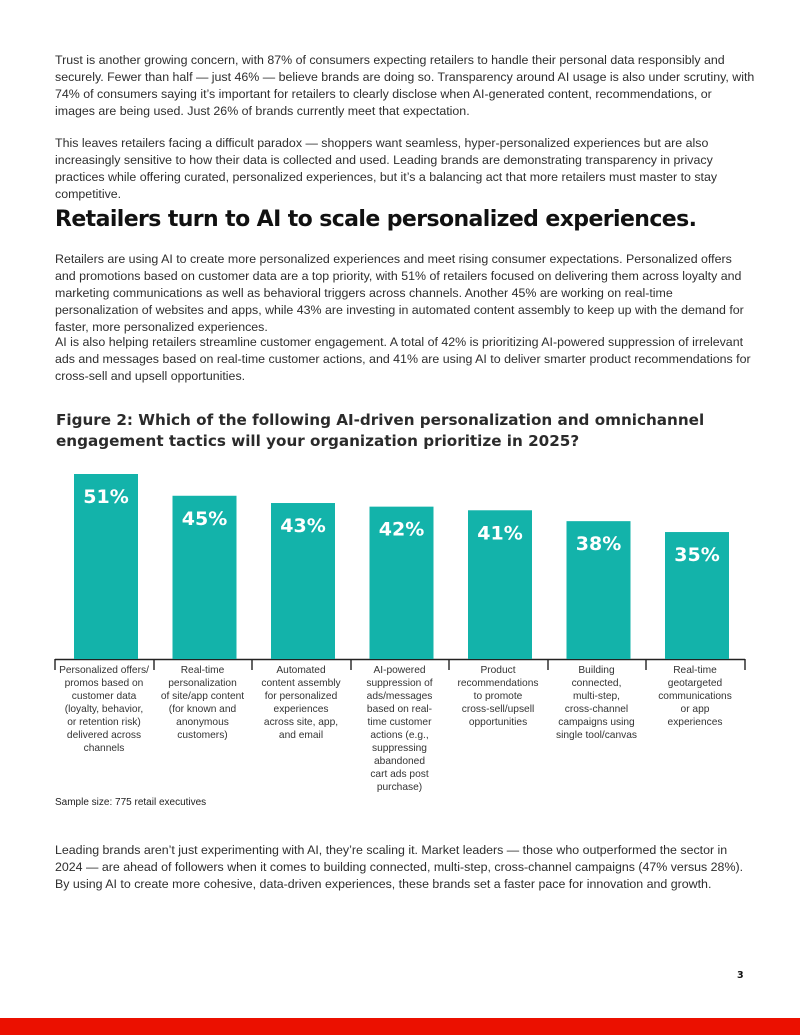  Describe the element at coordinates (695, 683) in the screenshot. I see `category-label-line: geotargeted` at that location.